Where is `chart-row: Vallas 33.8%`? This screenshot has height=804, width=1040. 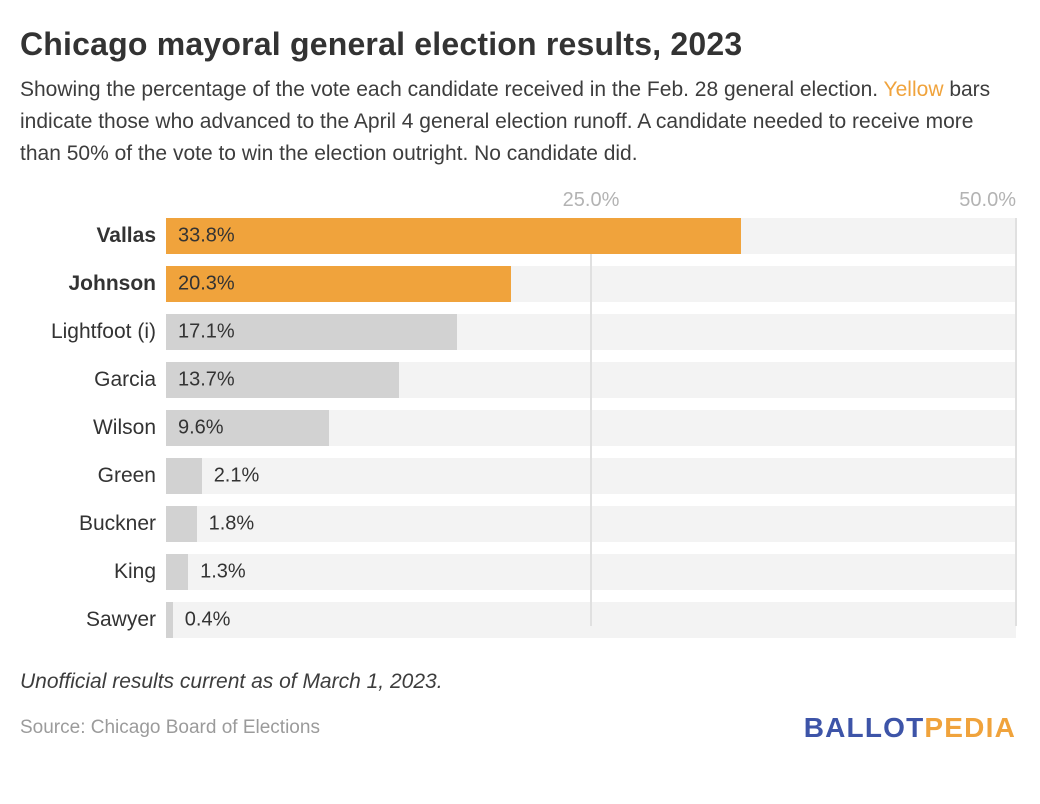
chart-row: Vallas 33.8% is located at coordinates (518, 236).